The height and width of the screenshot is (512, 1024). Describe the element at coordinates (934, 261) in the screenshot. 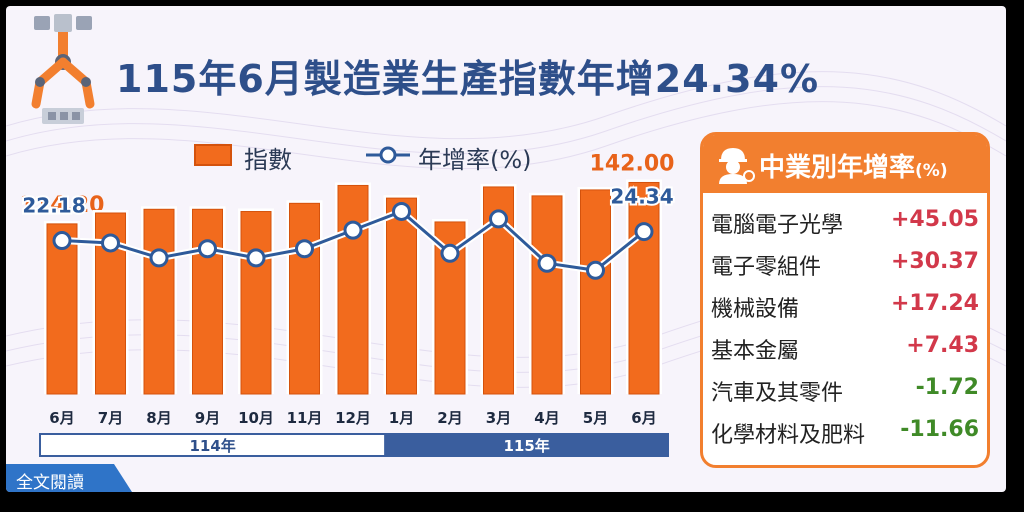

I see `industry-value: +30.37` at that location.